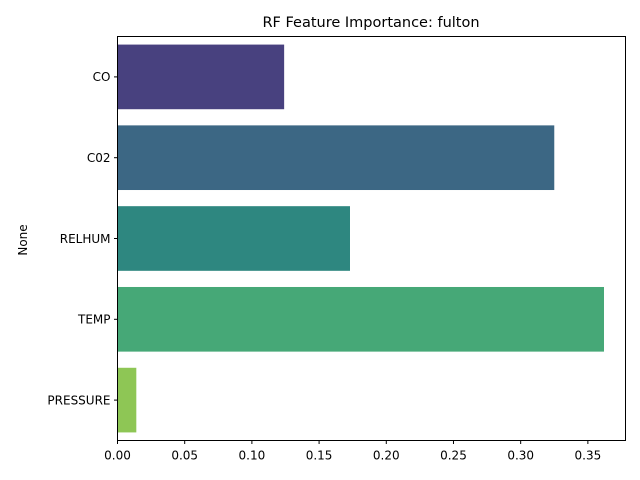 This screenshot has height=480, width=640. What do you see at coordinates (117, 456) in the screenshot?
I see `x-tick-label: 0.00` at bounding box center [117, 456].